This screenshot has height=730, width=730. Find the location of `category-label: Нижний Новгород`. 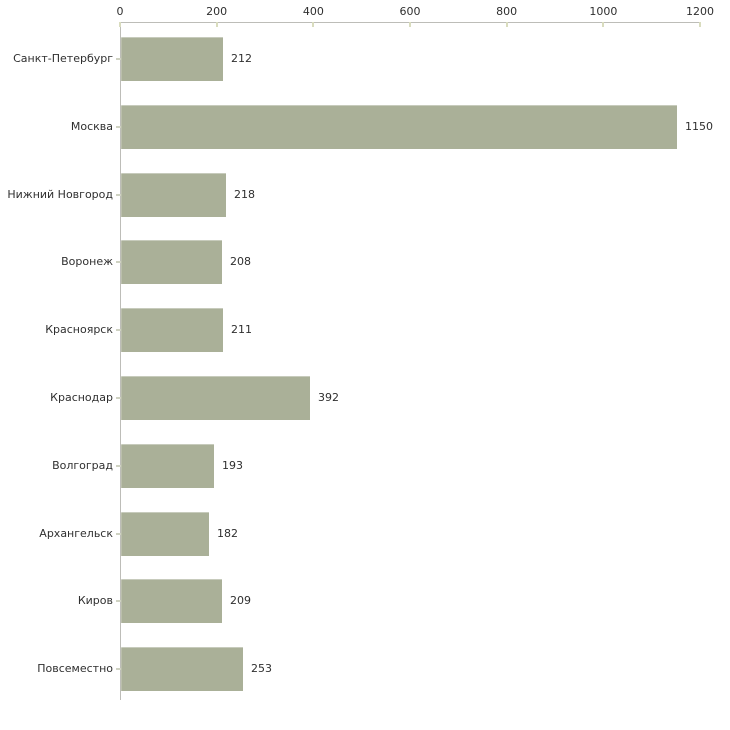

category-label: Нижний Новгород is located at coordinates (60, 194).